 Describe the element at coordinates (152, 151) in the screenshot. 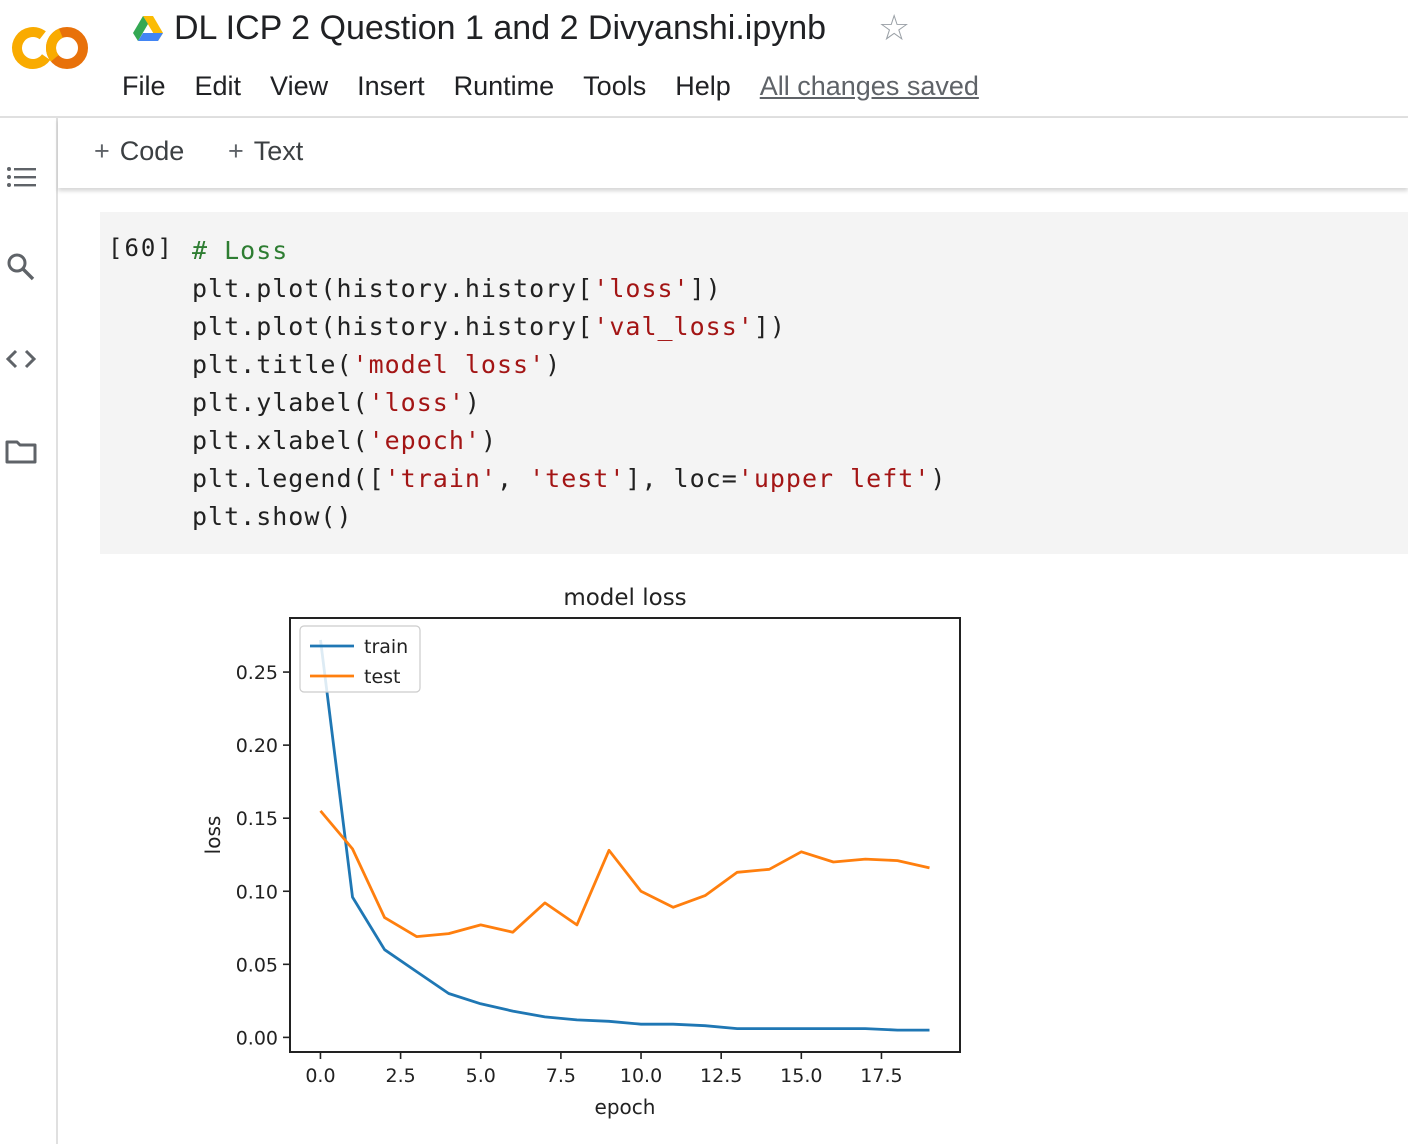

I see `add-code-label: Code` at that location.